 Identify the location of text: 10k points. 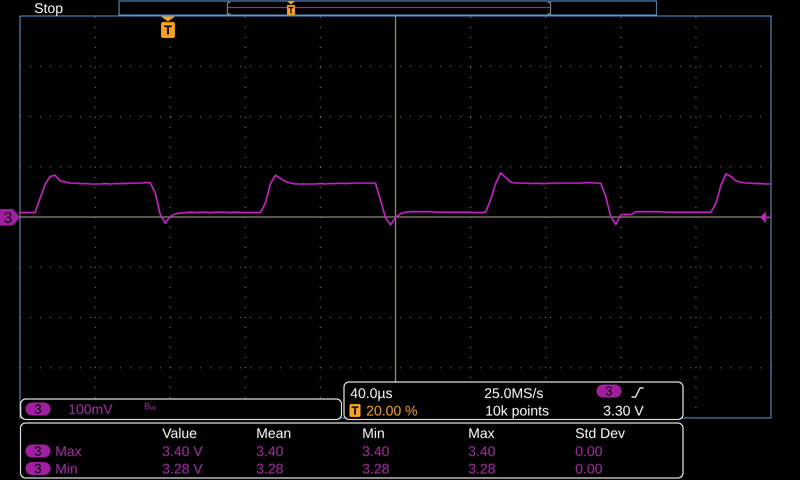
(517, 411).